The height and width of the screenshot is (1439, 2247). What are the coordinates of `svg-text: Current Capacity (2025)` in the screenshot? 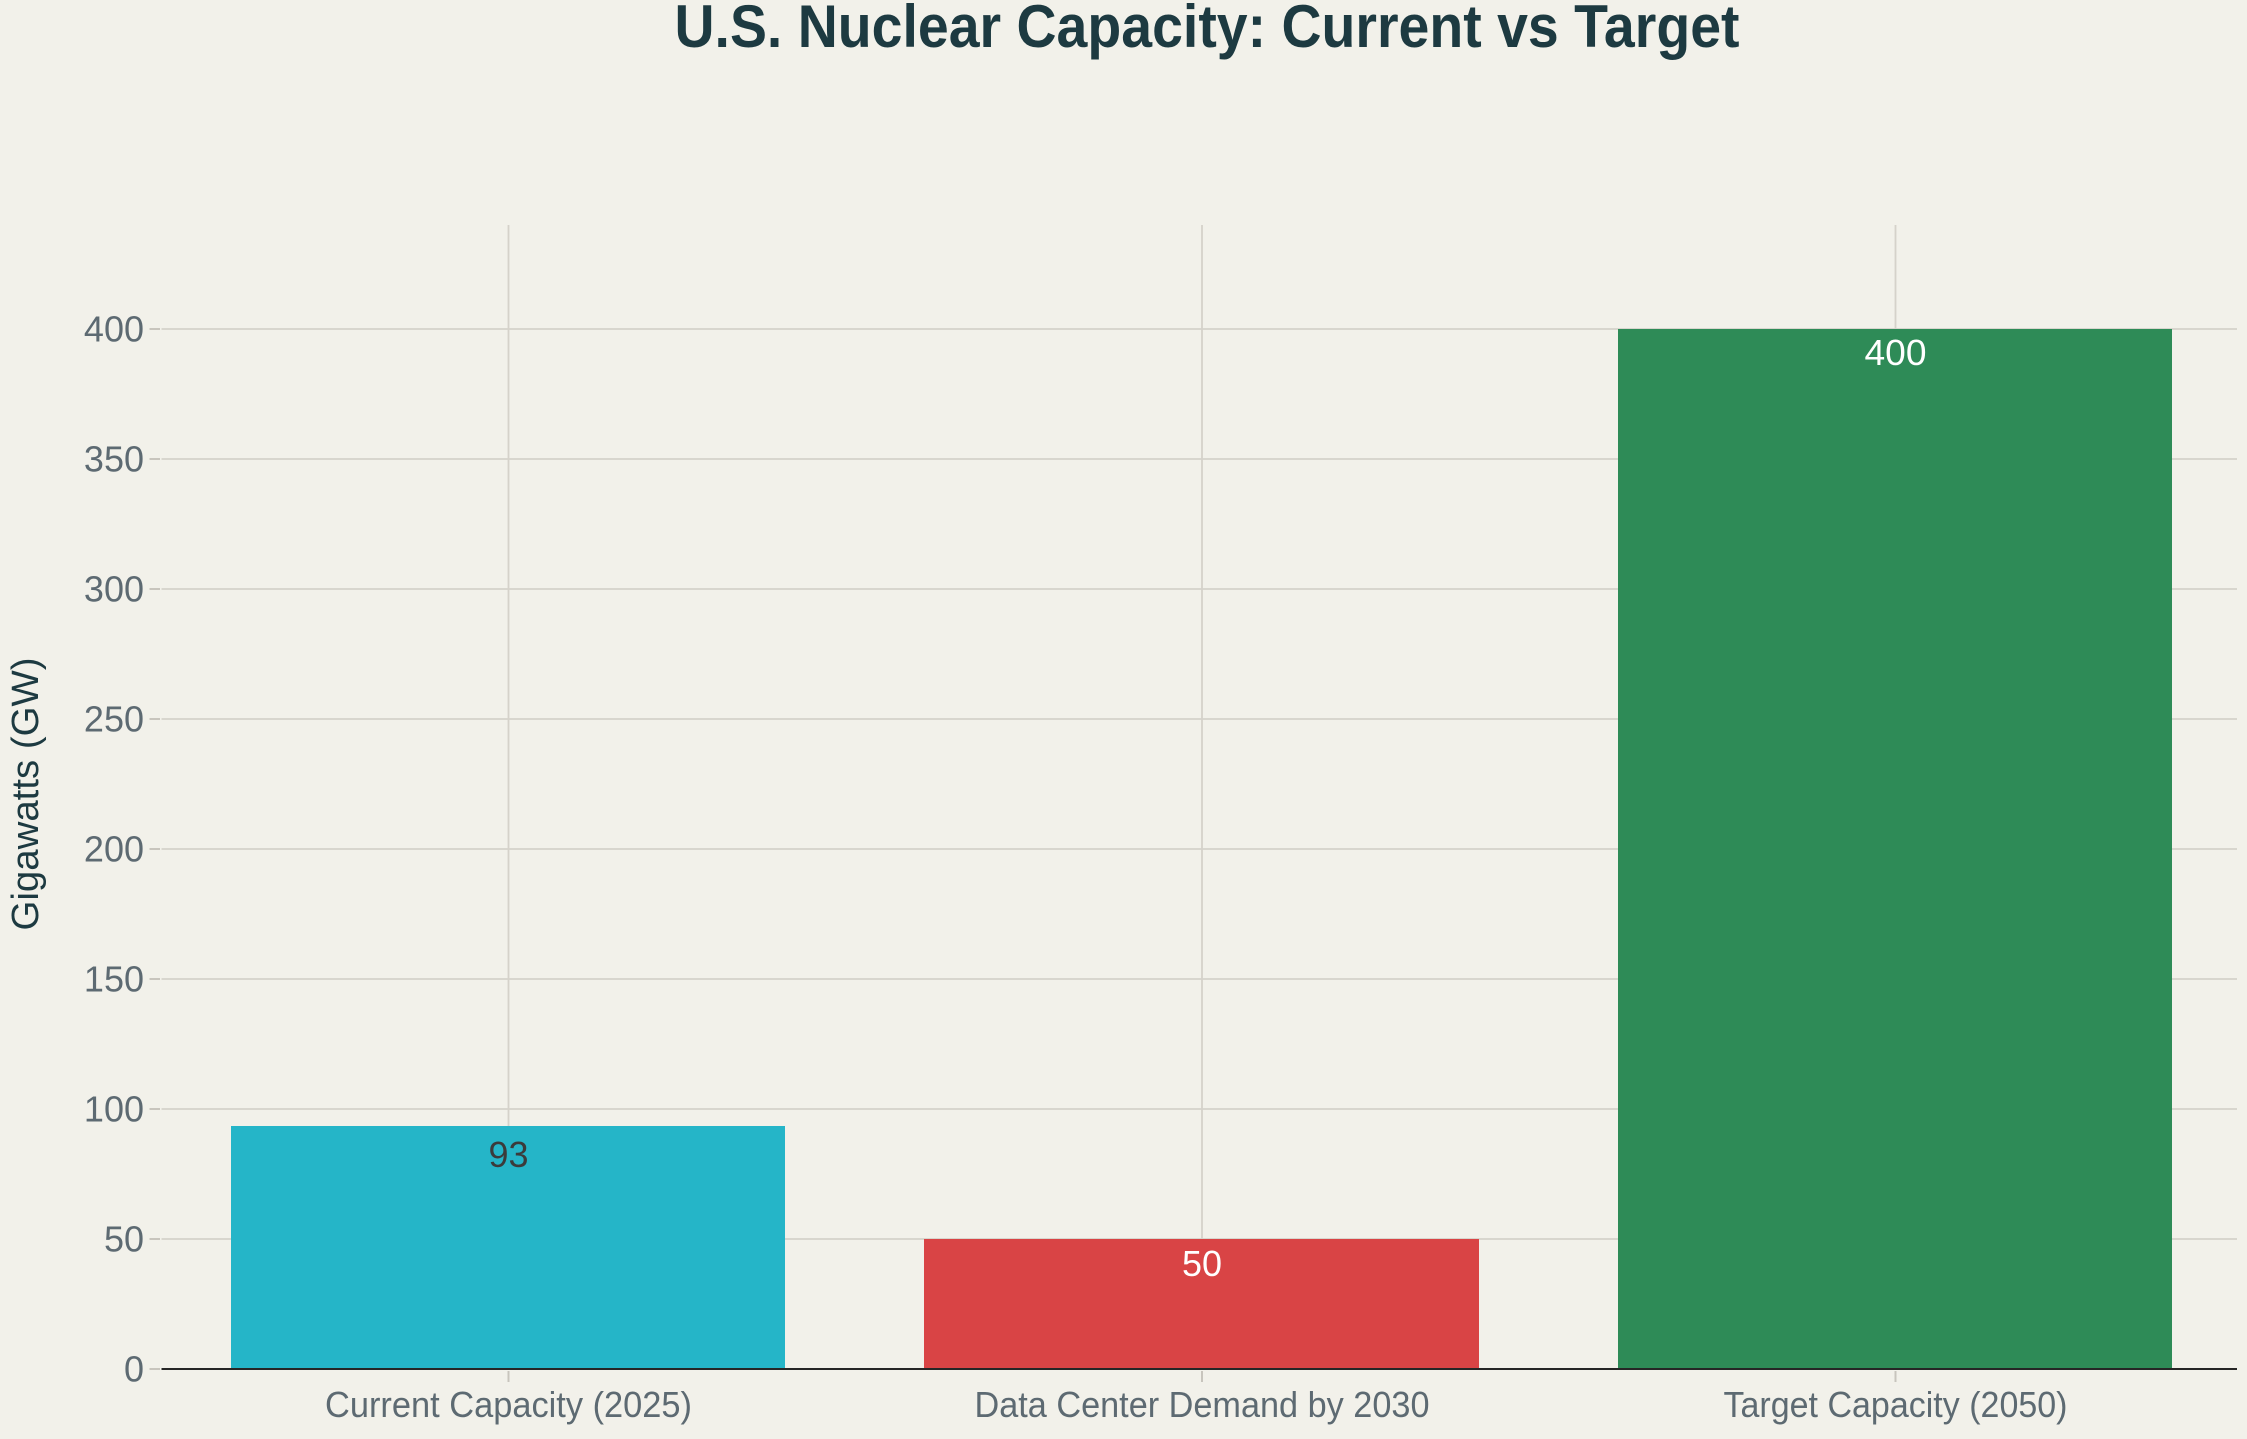 It's located at (508, 1404).